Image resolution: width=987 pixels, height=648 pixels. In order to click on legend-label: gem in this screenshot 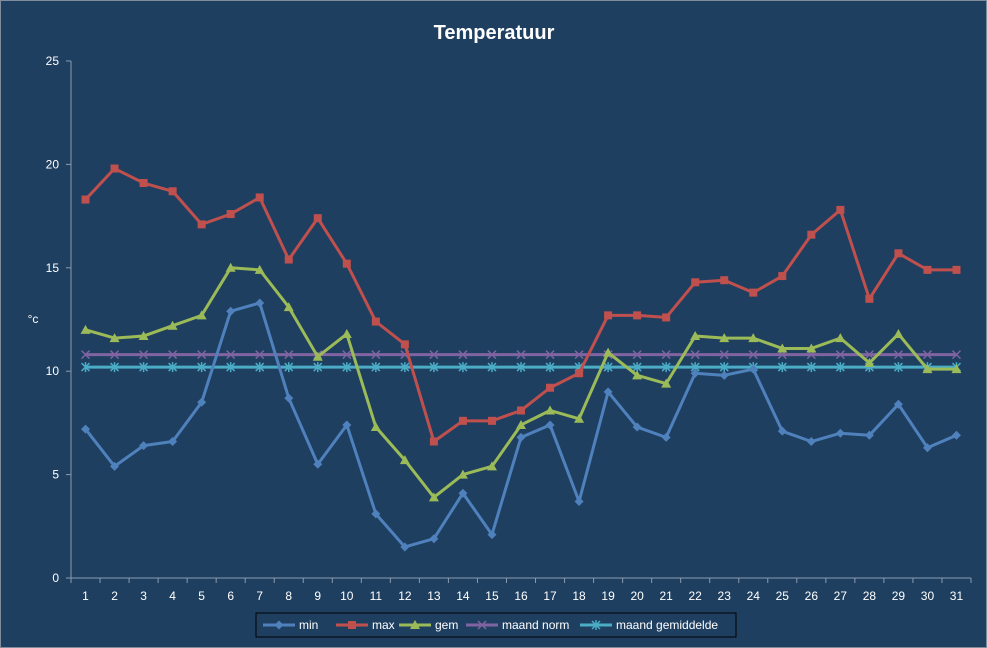, I will do `click(446, 625)`.